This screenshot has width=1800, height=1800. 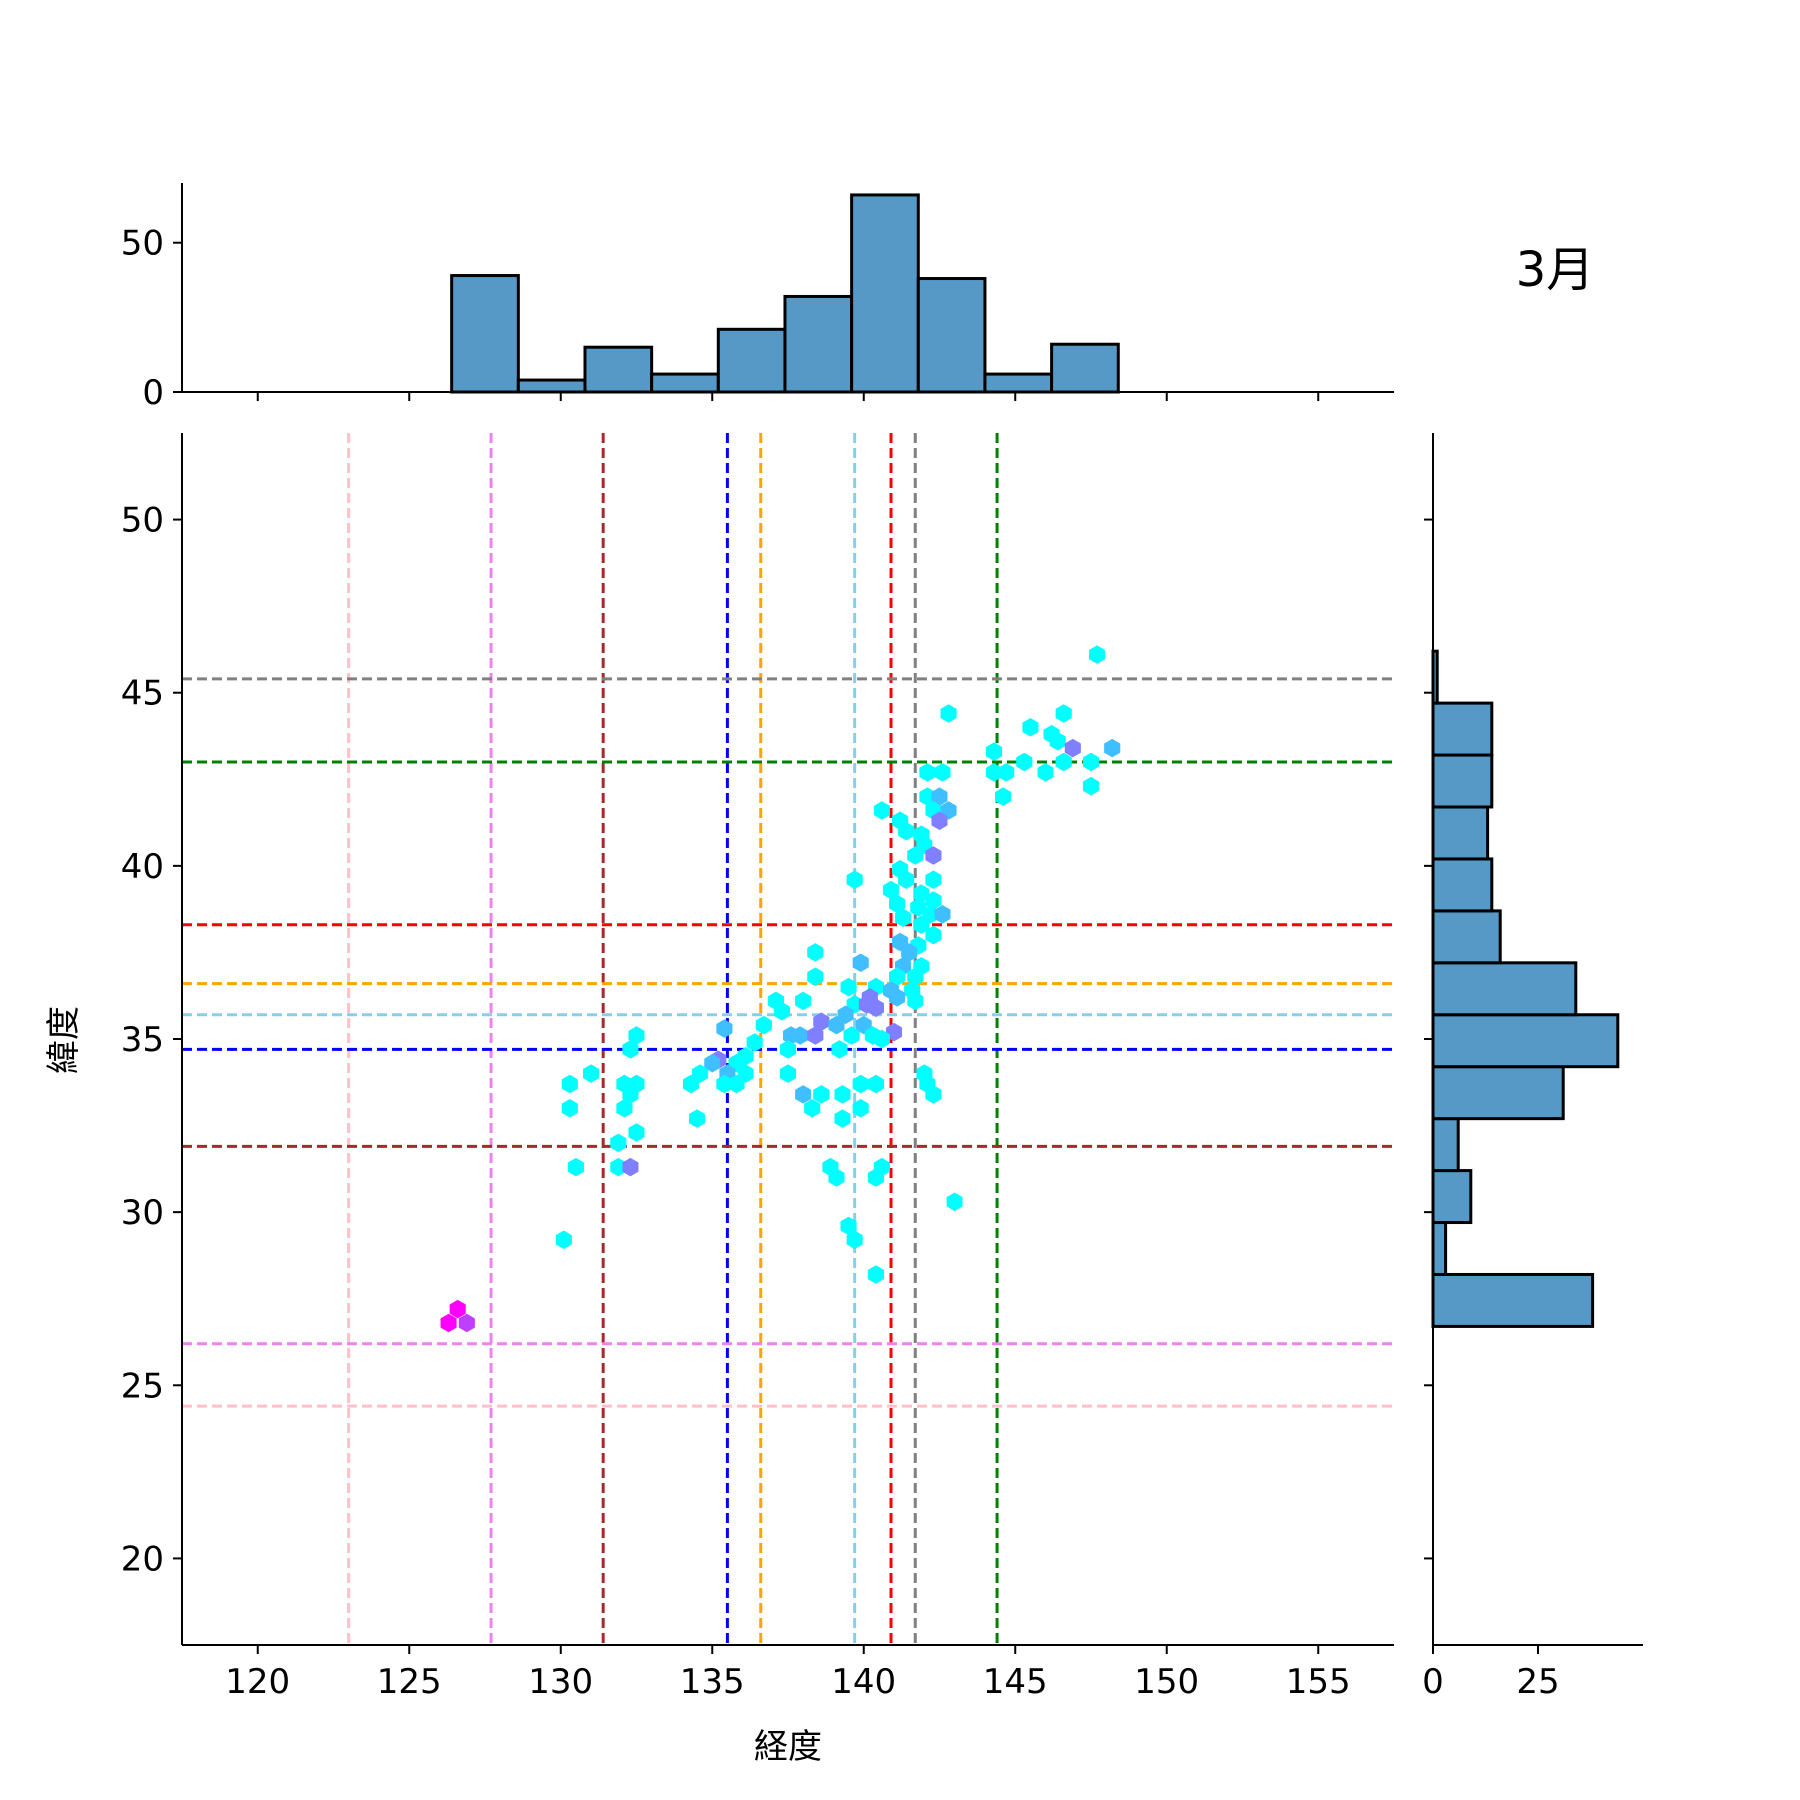 I want to click on x-axis-label: 経度, so click(x=788, y=1747).